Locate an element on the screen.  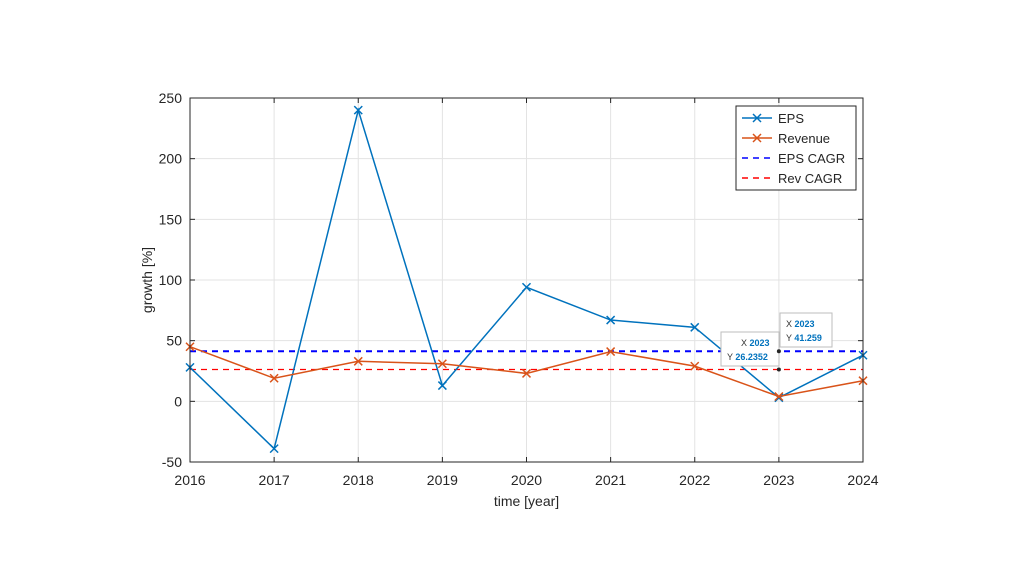
x-tick-label: 2018 is located at coordinates (358, 480).